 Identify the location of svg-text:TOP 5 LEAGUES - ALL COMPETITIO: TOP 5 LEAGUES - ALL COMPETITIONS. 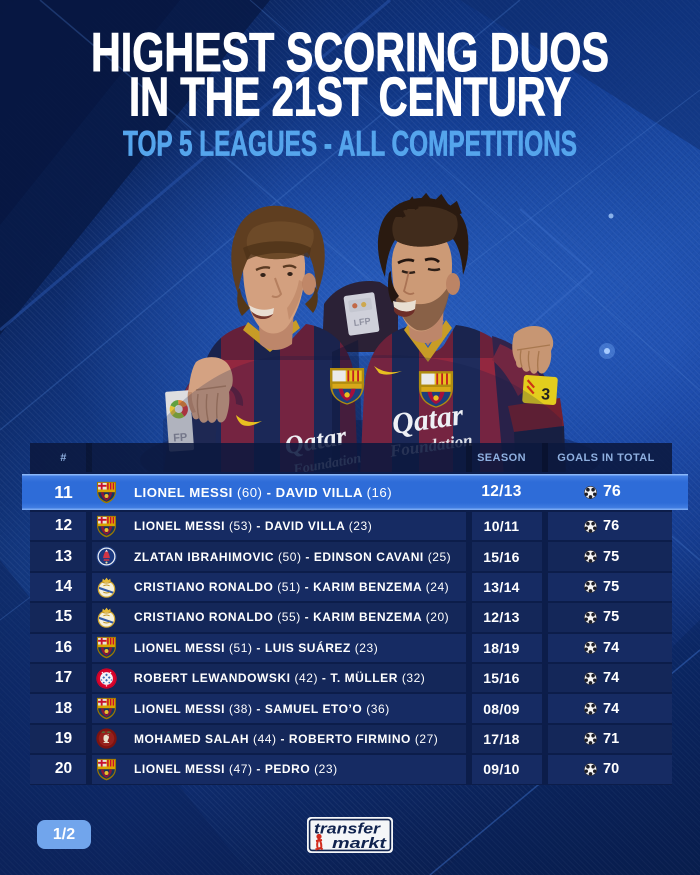
(350, 144).